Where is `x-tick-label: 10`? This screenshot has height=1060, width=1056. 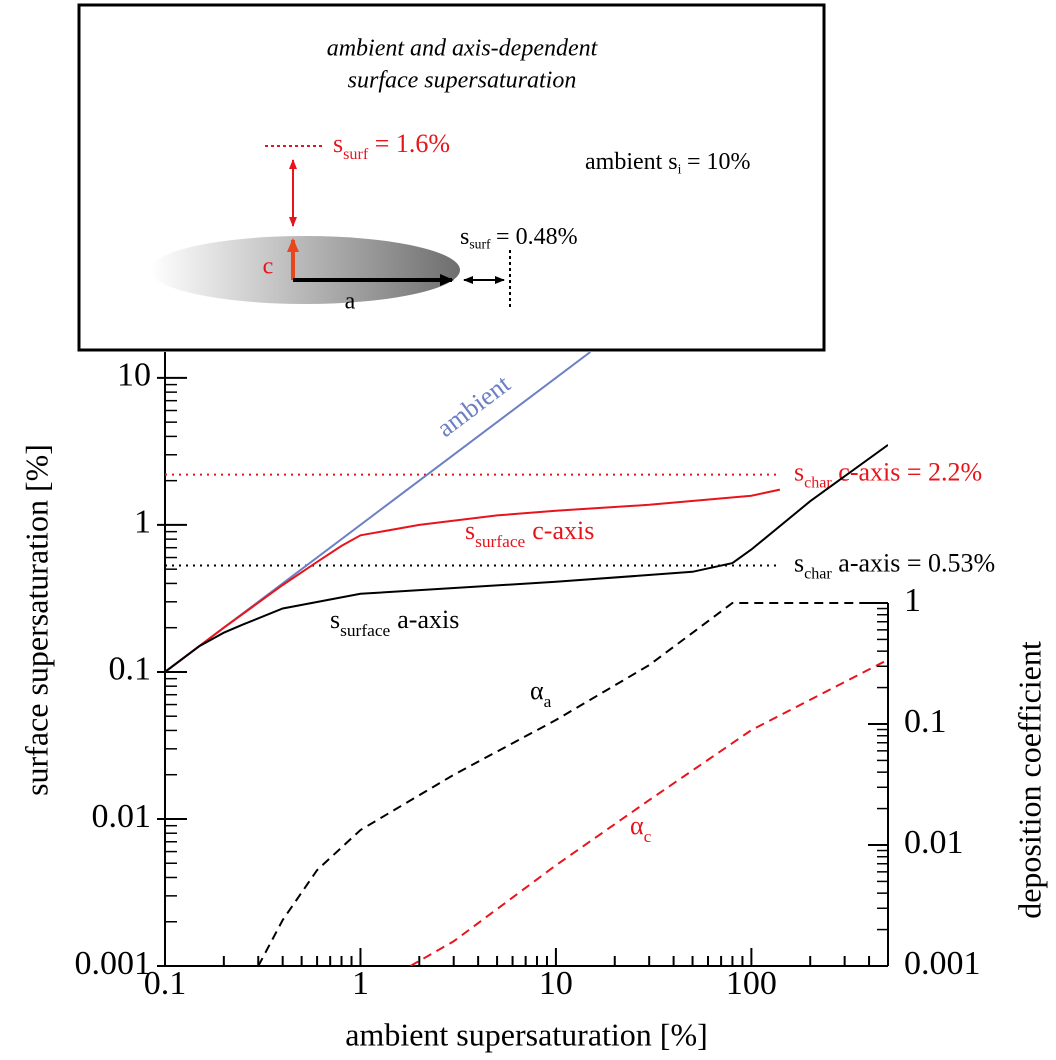 x-tick-label: 10 is located at coordinates (556, 983).